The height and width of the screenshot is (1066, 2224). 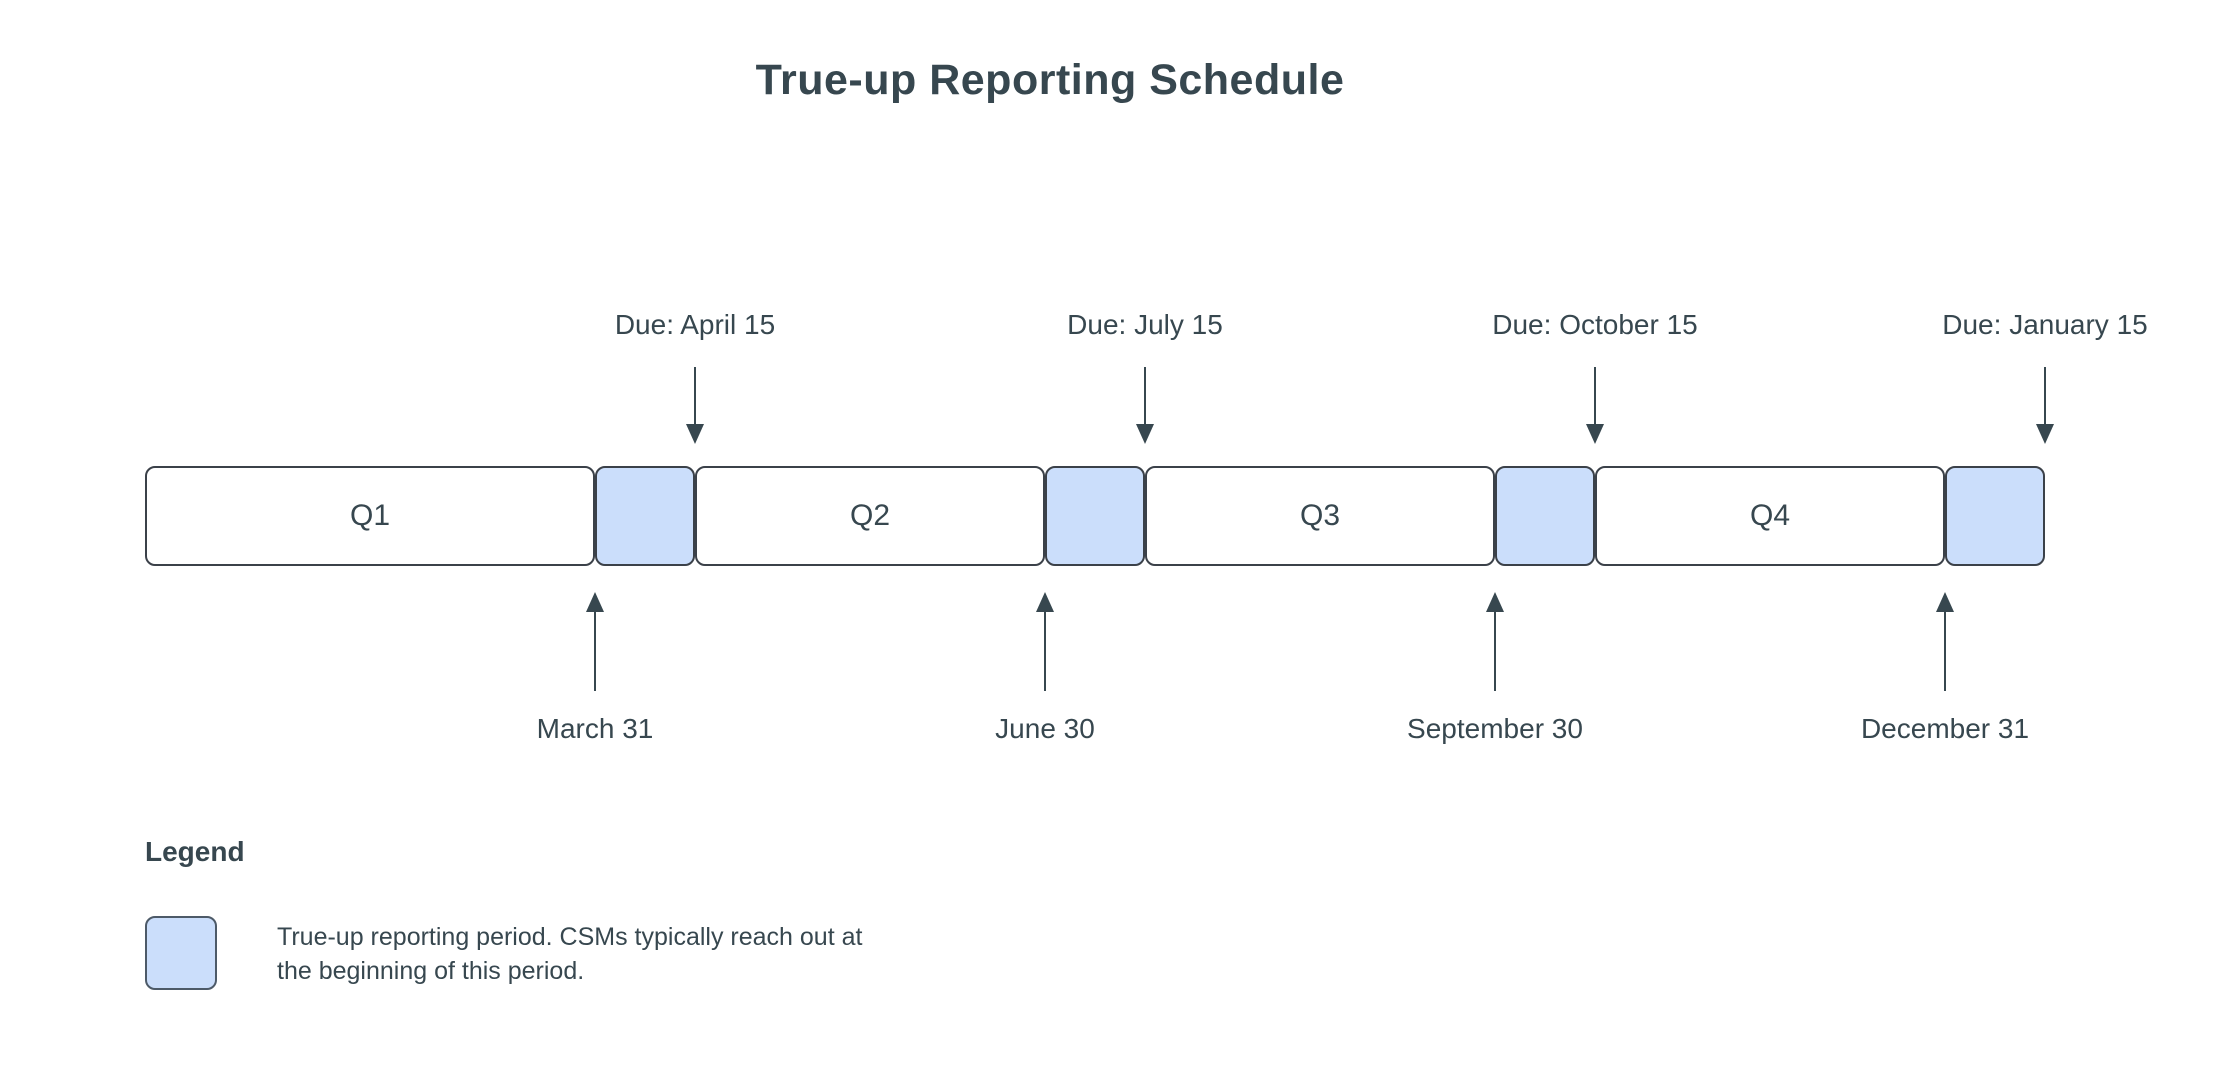 I want to click on due-date-label-q2: Due: July 15, so click(x=1145, y=324).